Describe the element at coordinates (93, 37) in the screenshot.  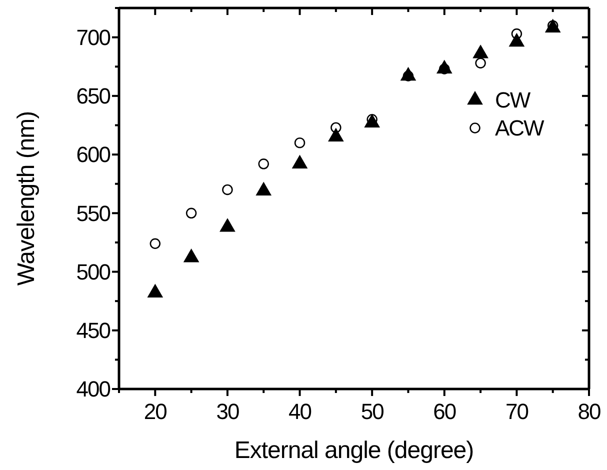
I see `y-tick-label: 700` at that location.